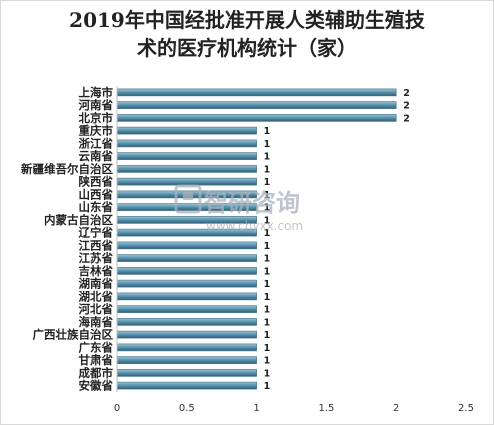 The width and height of the screenshot is (494, 425). I want to click on data-label-6: 1, so click(267, 157).